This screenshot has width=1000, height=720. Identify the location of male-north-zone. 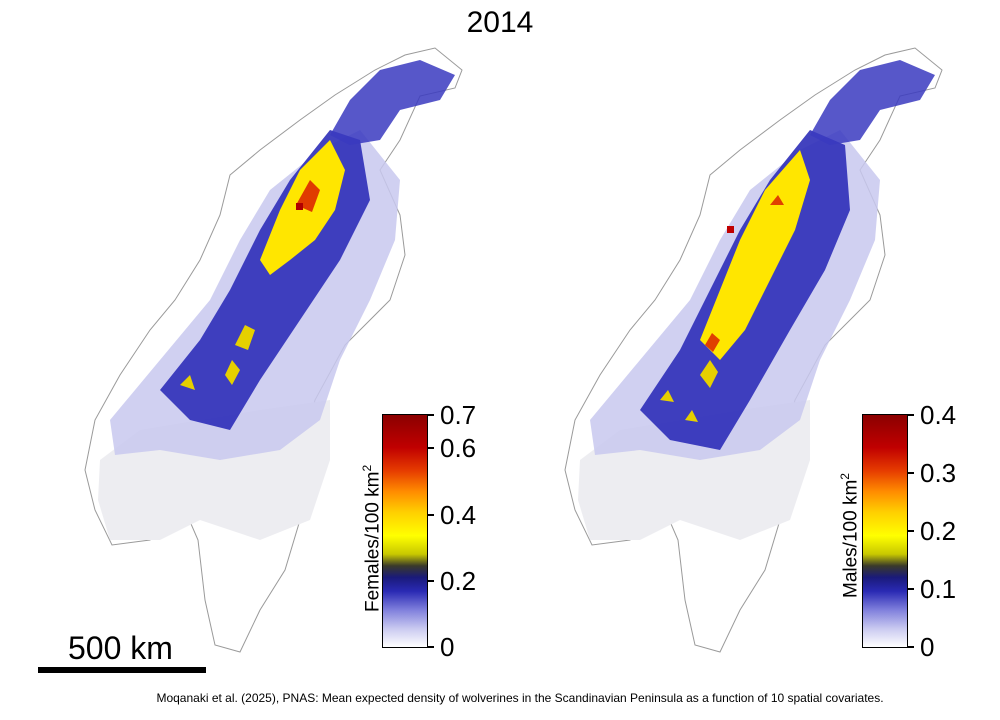
(872, 102).